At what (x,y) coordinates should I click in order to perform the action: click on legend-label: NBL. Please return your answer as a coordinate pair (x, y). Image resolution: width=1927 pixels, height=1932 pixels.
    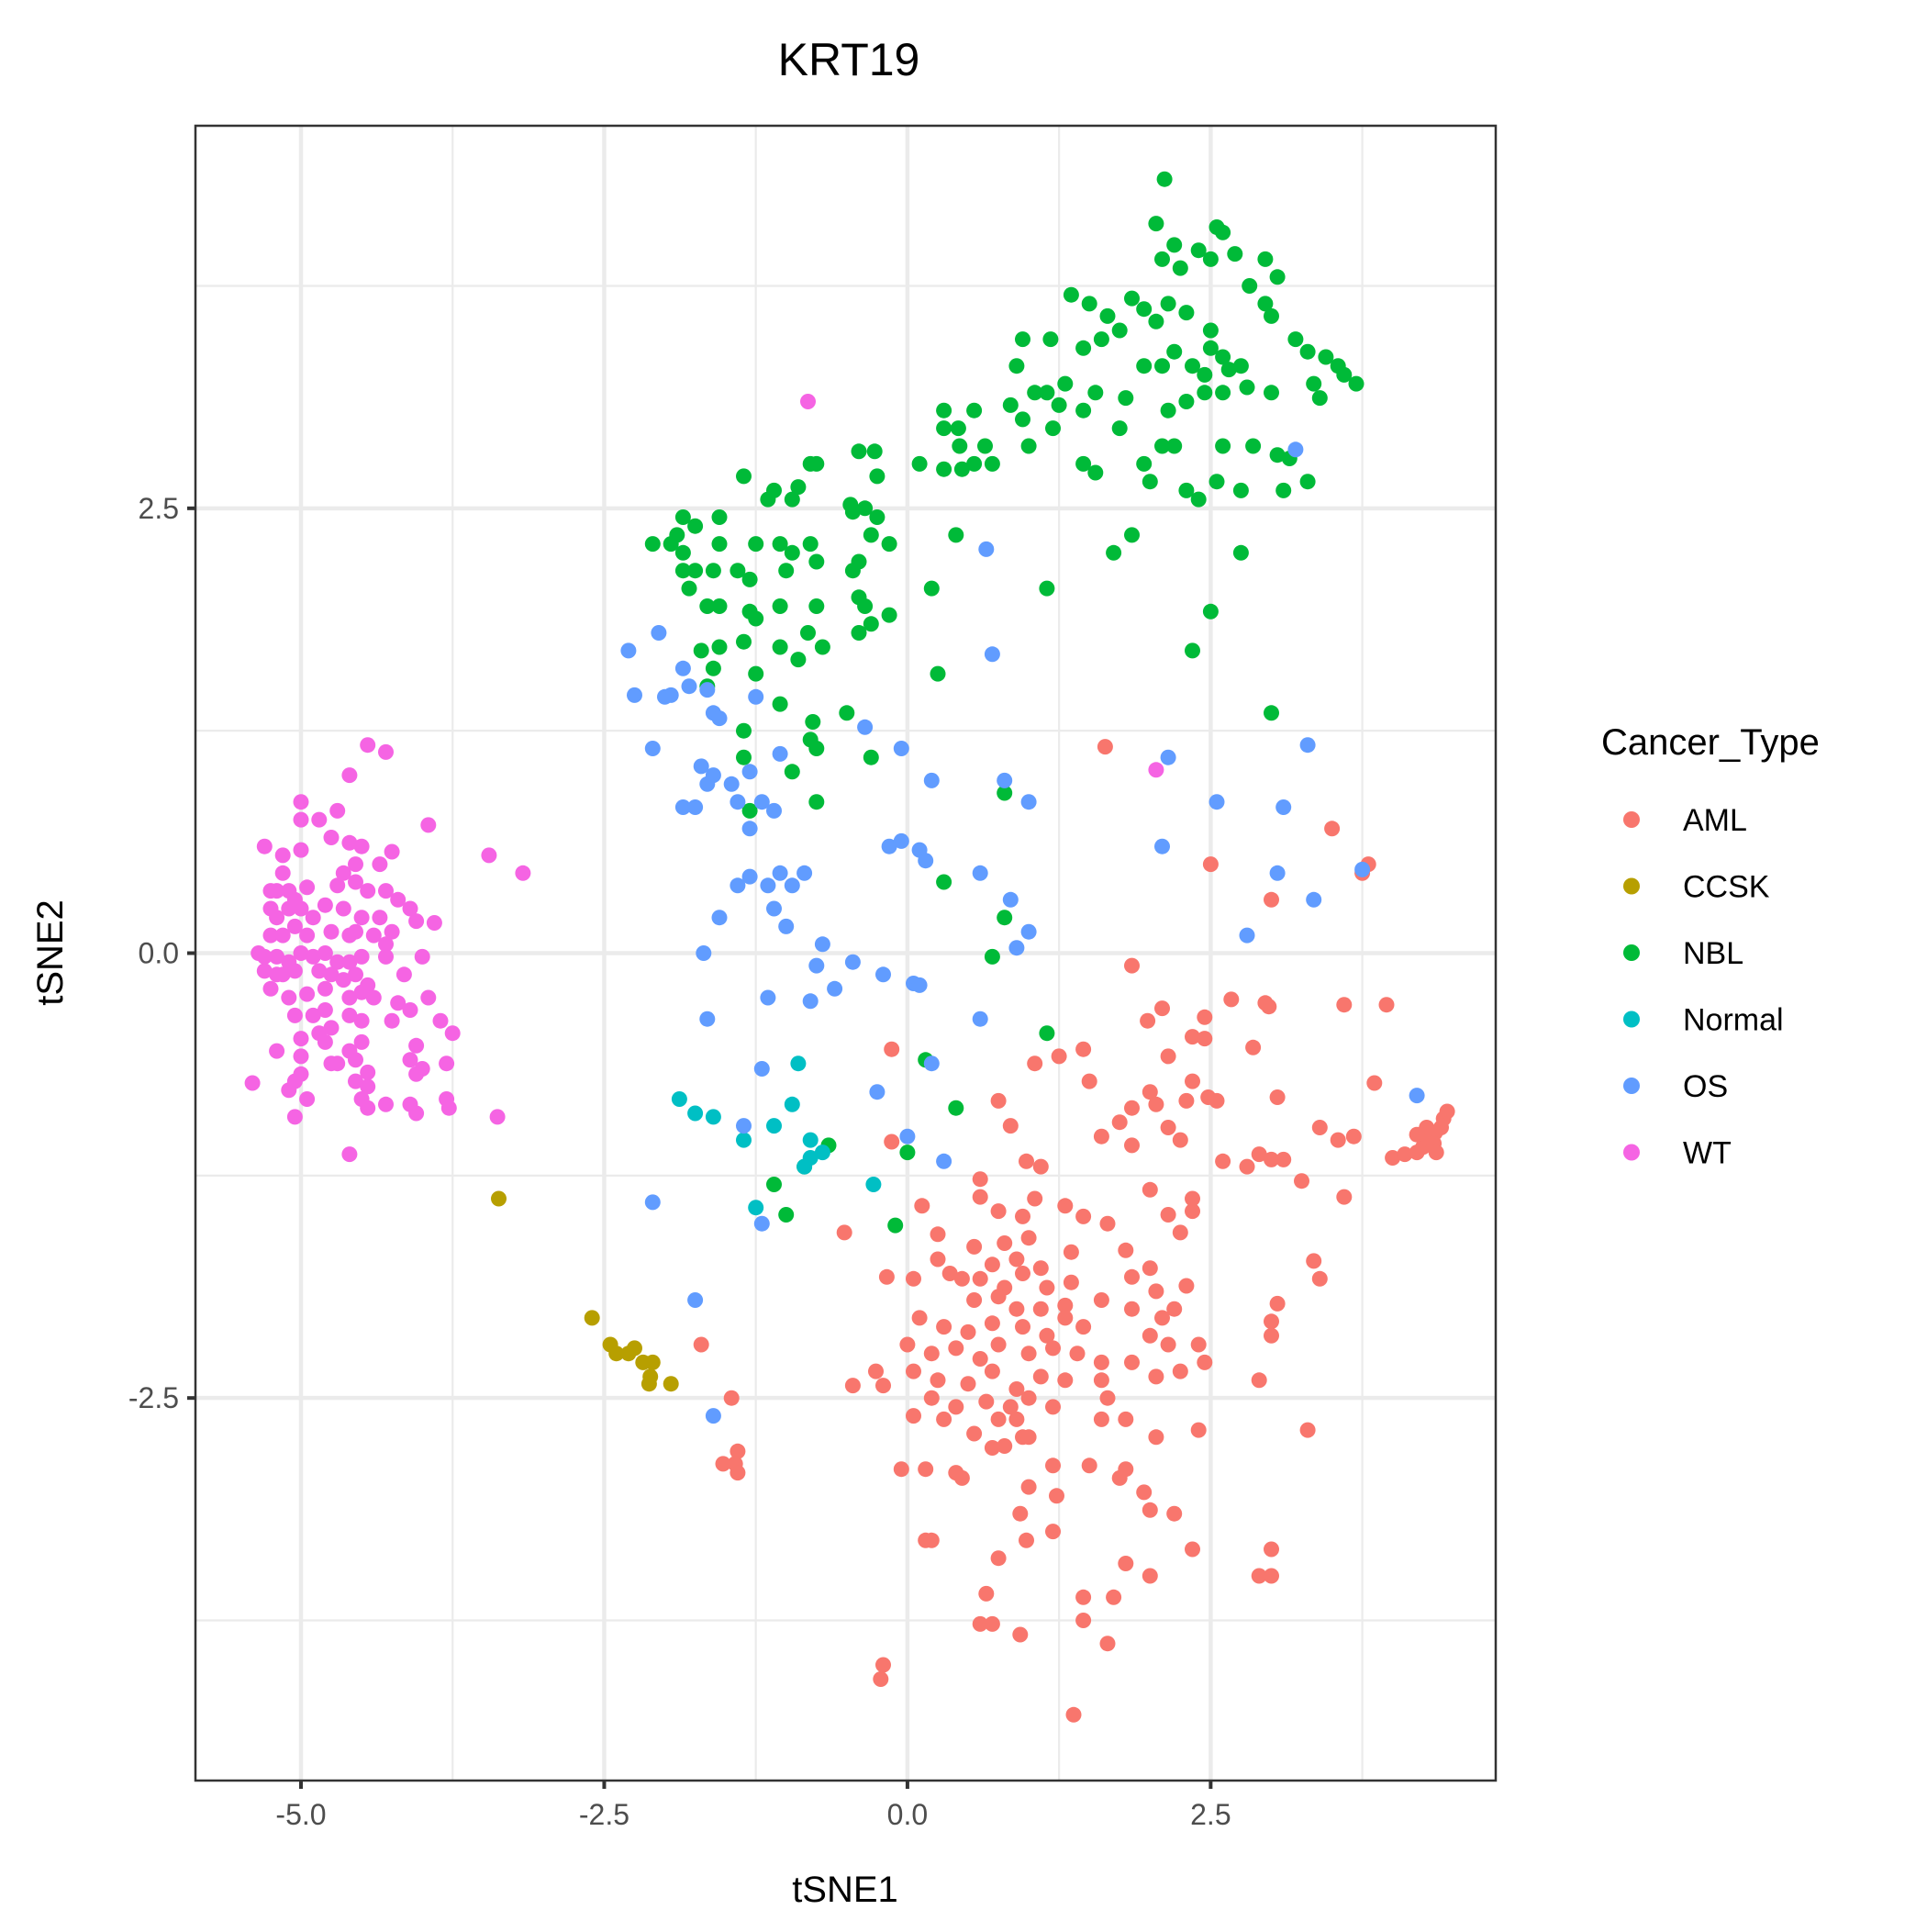
    Looking at the image, I should click on (1713, 953).